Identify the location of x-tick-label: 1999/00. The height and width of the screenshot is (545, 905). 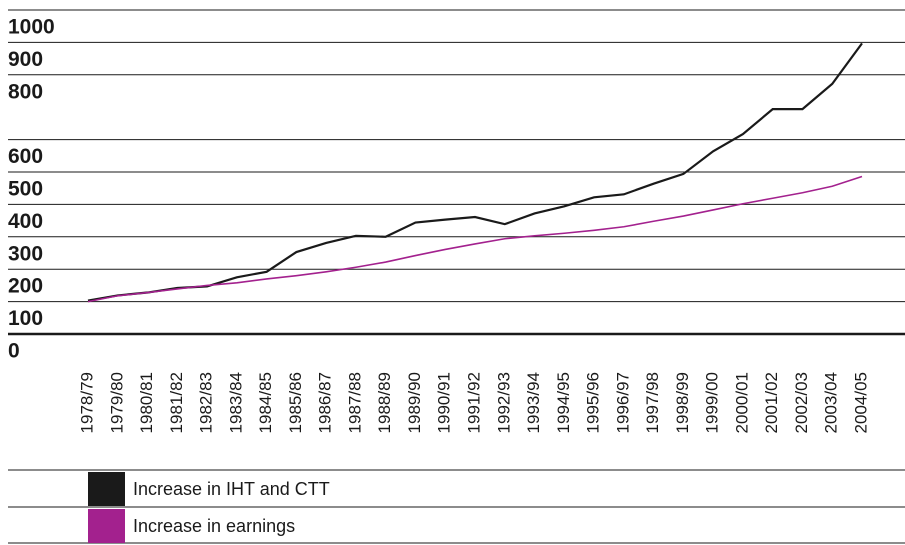
(712, 402).